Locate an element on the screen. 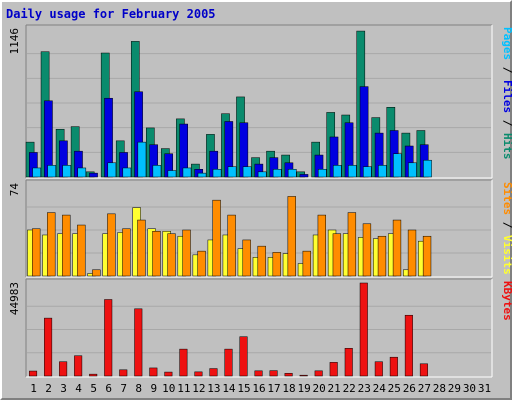 The height and width of the screenshot is (400, 512). panel-series-label: KBytes is located at coordinates (506, 301).